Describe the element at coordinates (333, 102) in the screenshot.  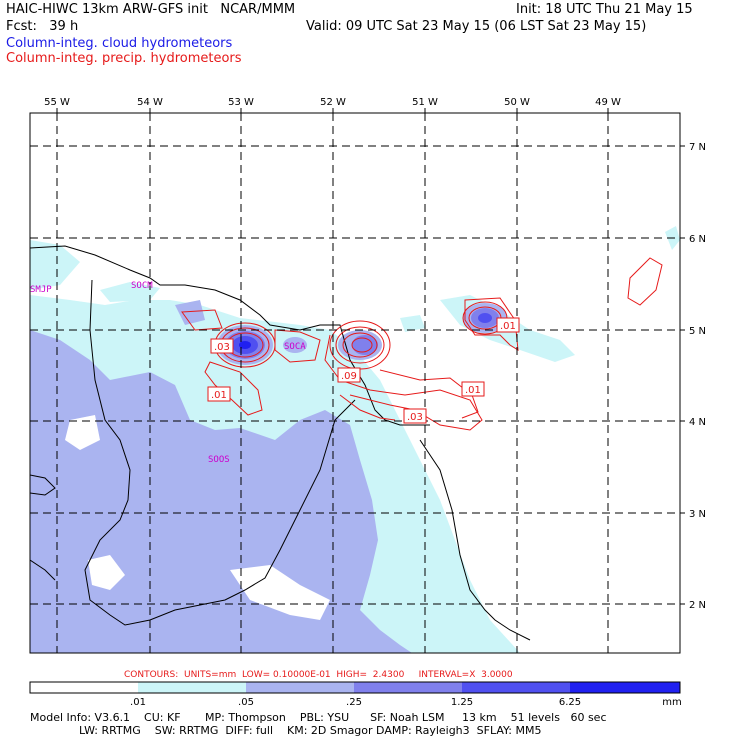
I see `lon-label: 52 W` at that location.